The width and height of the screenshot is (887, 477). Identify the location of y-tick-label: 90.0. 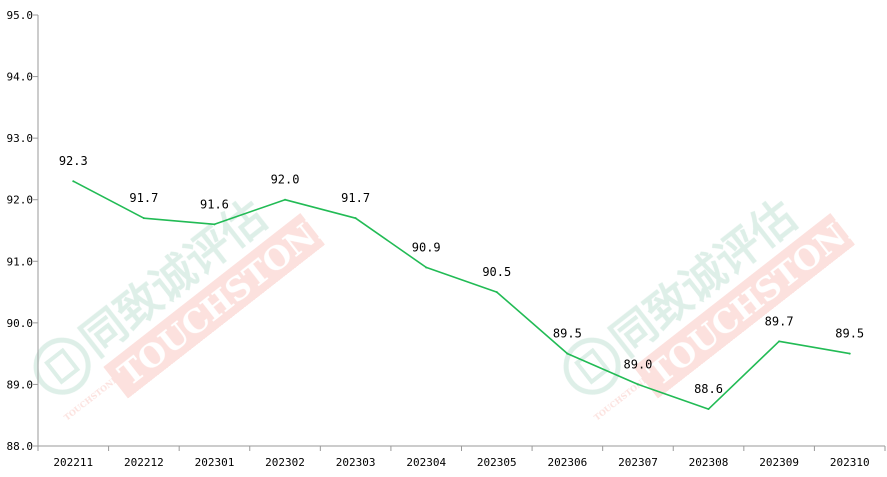
(20, 323).